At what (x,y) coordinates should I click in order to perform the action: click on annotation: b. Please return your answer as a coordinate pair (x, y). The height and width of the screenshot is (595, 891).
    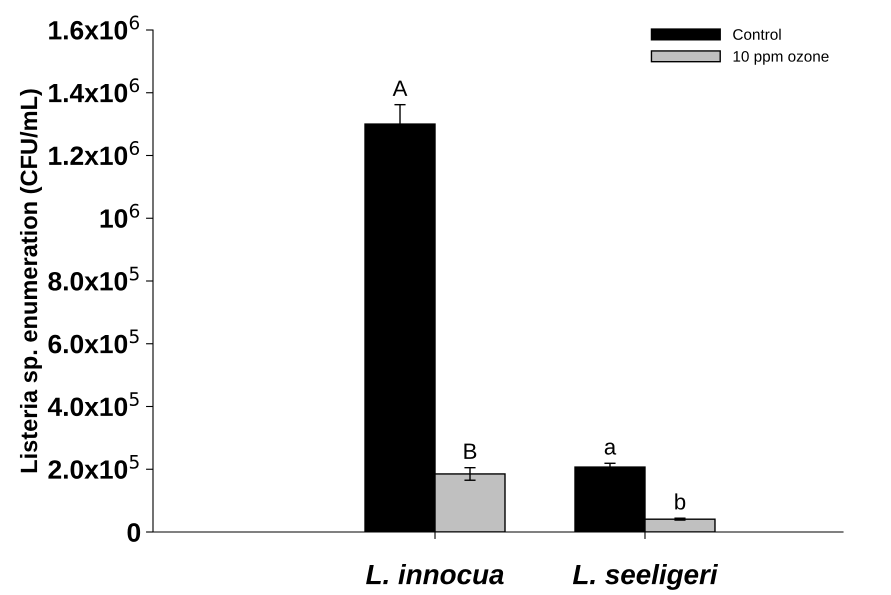
    Looking at the image, I should click on (680, 501).